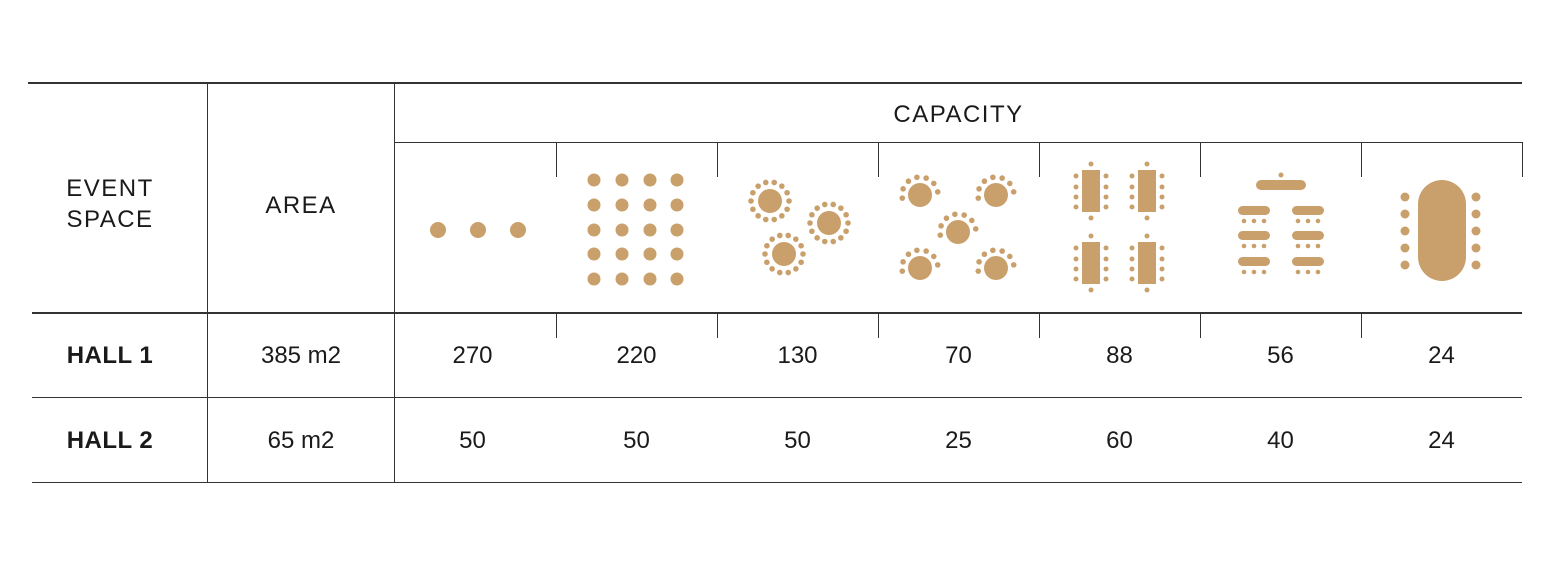 The height and width of the screenshot is (579, 1545). Describe the element at coordinates (636, 355) in the screenshot. I see `hall-1-capacity-classroom: 220` at that location.